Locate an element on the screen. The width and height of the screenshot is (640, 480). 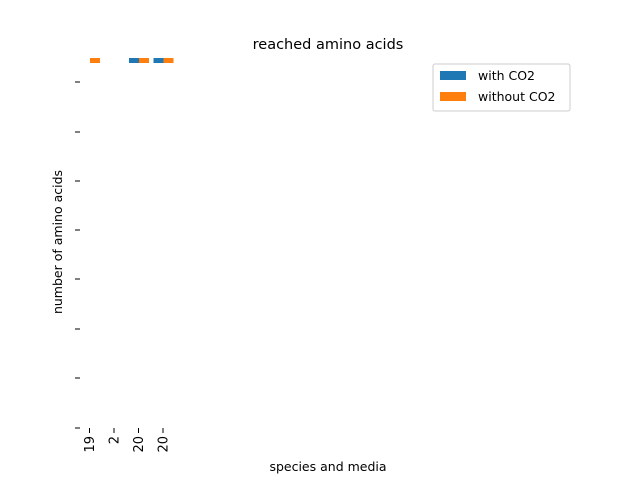
x-tick-label-1: 2 is located at coordinates (115, 440).